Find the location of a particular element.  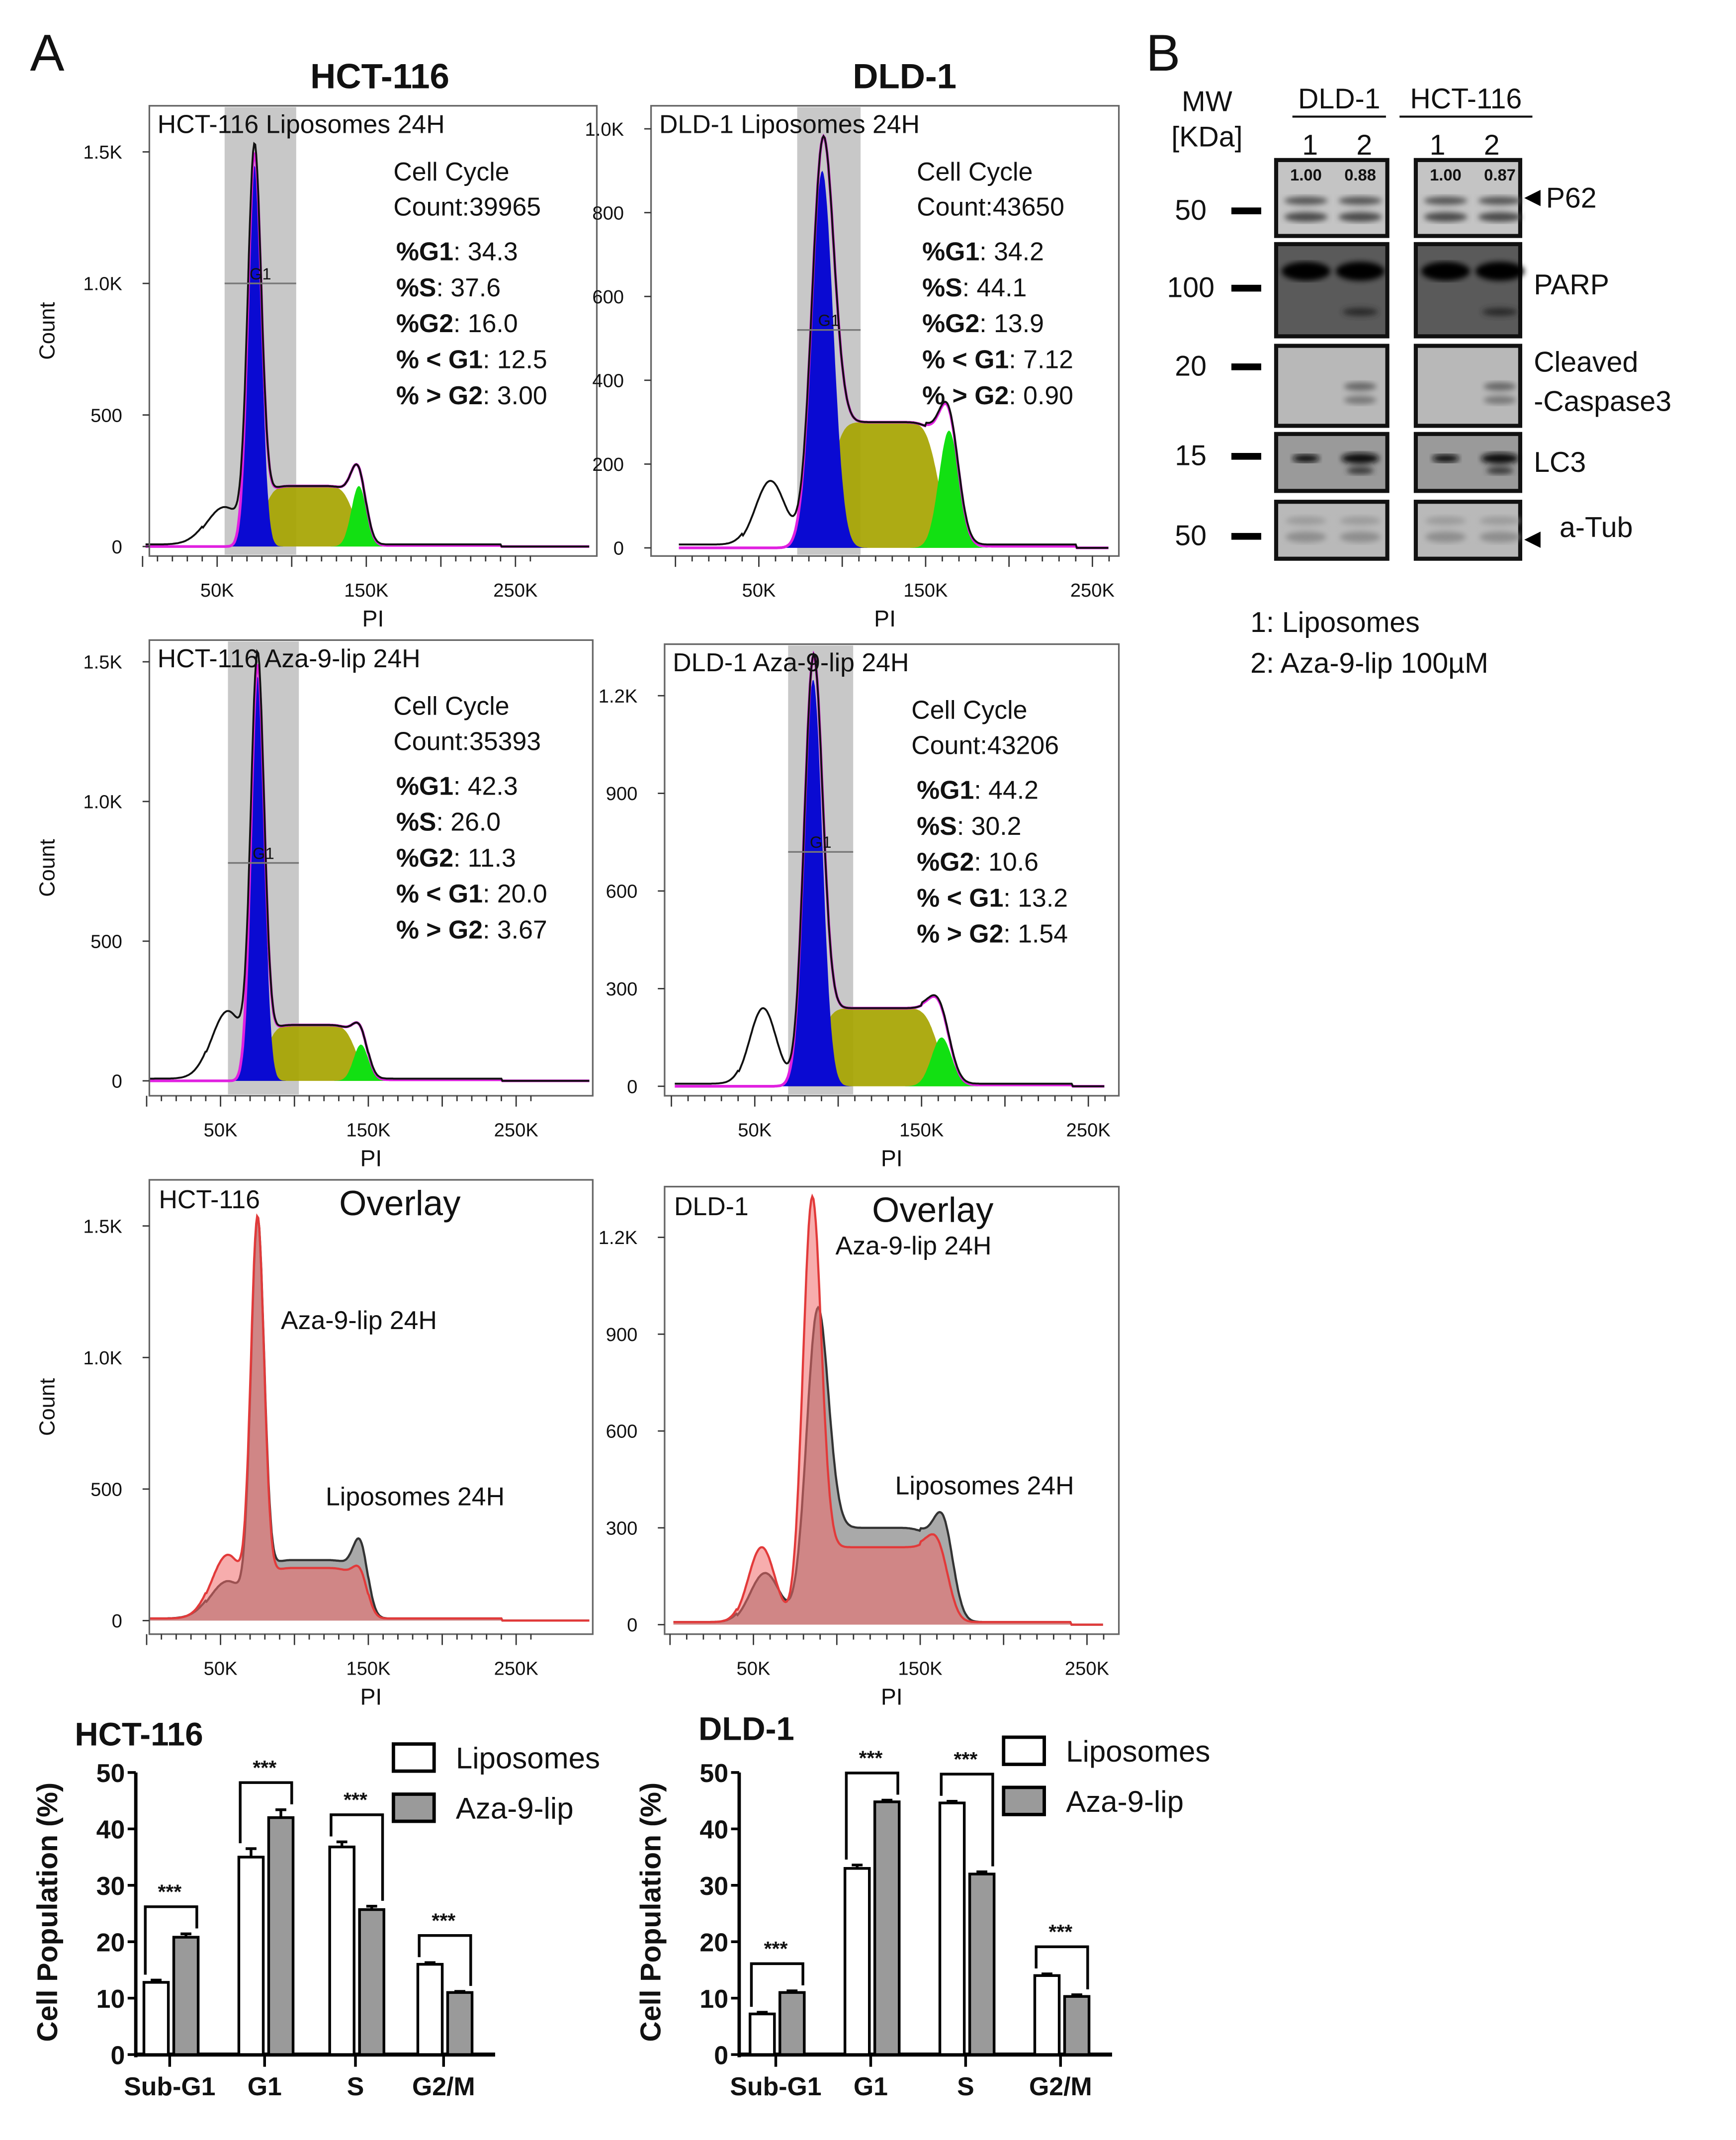

stat-value: : 13.9 is located at coordinates (1012, 323).